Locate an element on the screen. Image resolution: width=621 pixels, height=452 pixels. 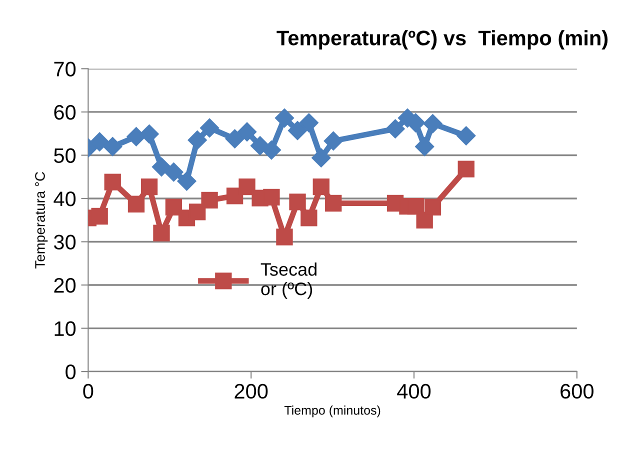
y-tick-label: 0 is located at coordinates (71, 372).